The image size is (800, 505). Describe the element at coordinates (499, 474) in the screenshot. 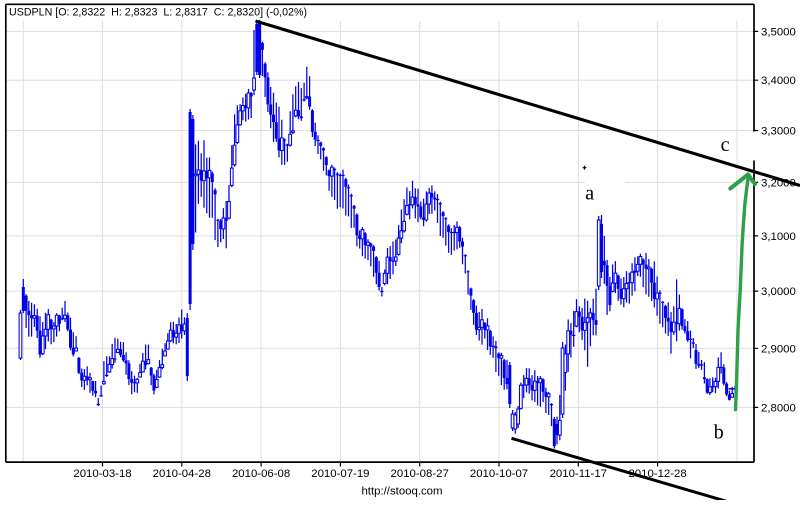

I see `svg-text: 2010-10-07` at that location.